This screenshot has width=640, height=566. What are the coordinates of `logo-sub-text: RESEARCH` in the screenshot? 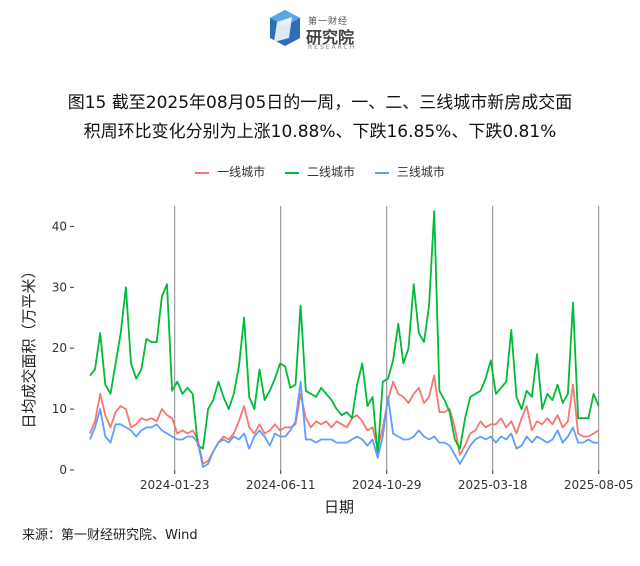 It's located at (332, 47).